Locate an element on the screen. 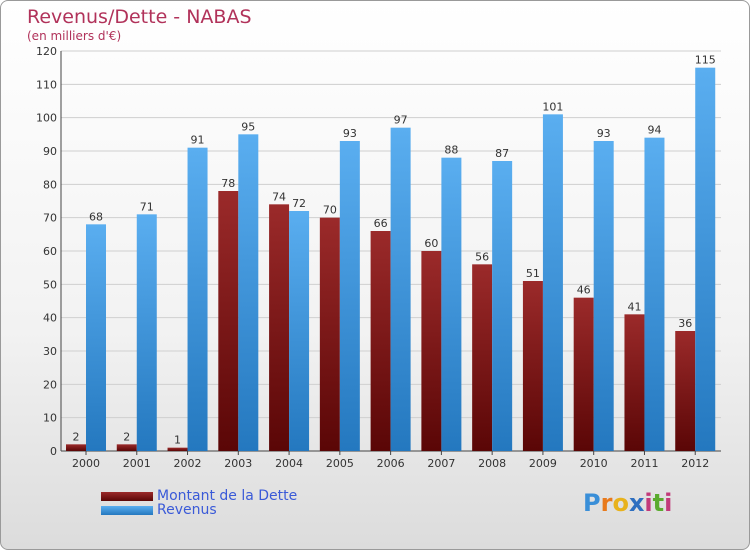  data-label: 74 is located at coordinates (279, 196).